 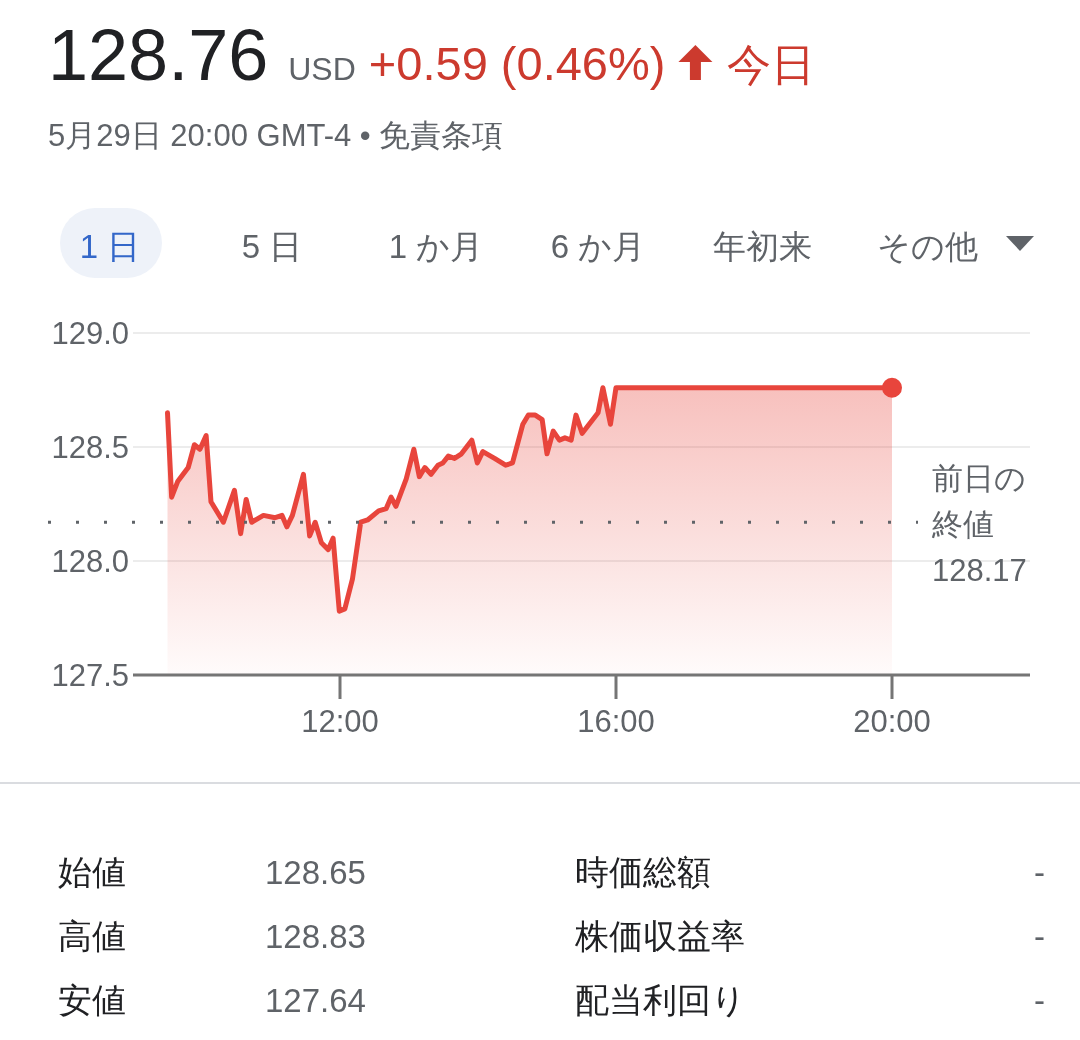 I want to click on text: 高値, so click(x=92, y=936).